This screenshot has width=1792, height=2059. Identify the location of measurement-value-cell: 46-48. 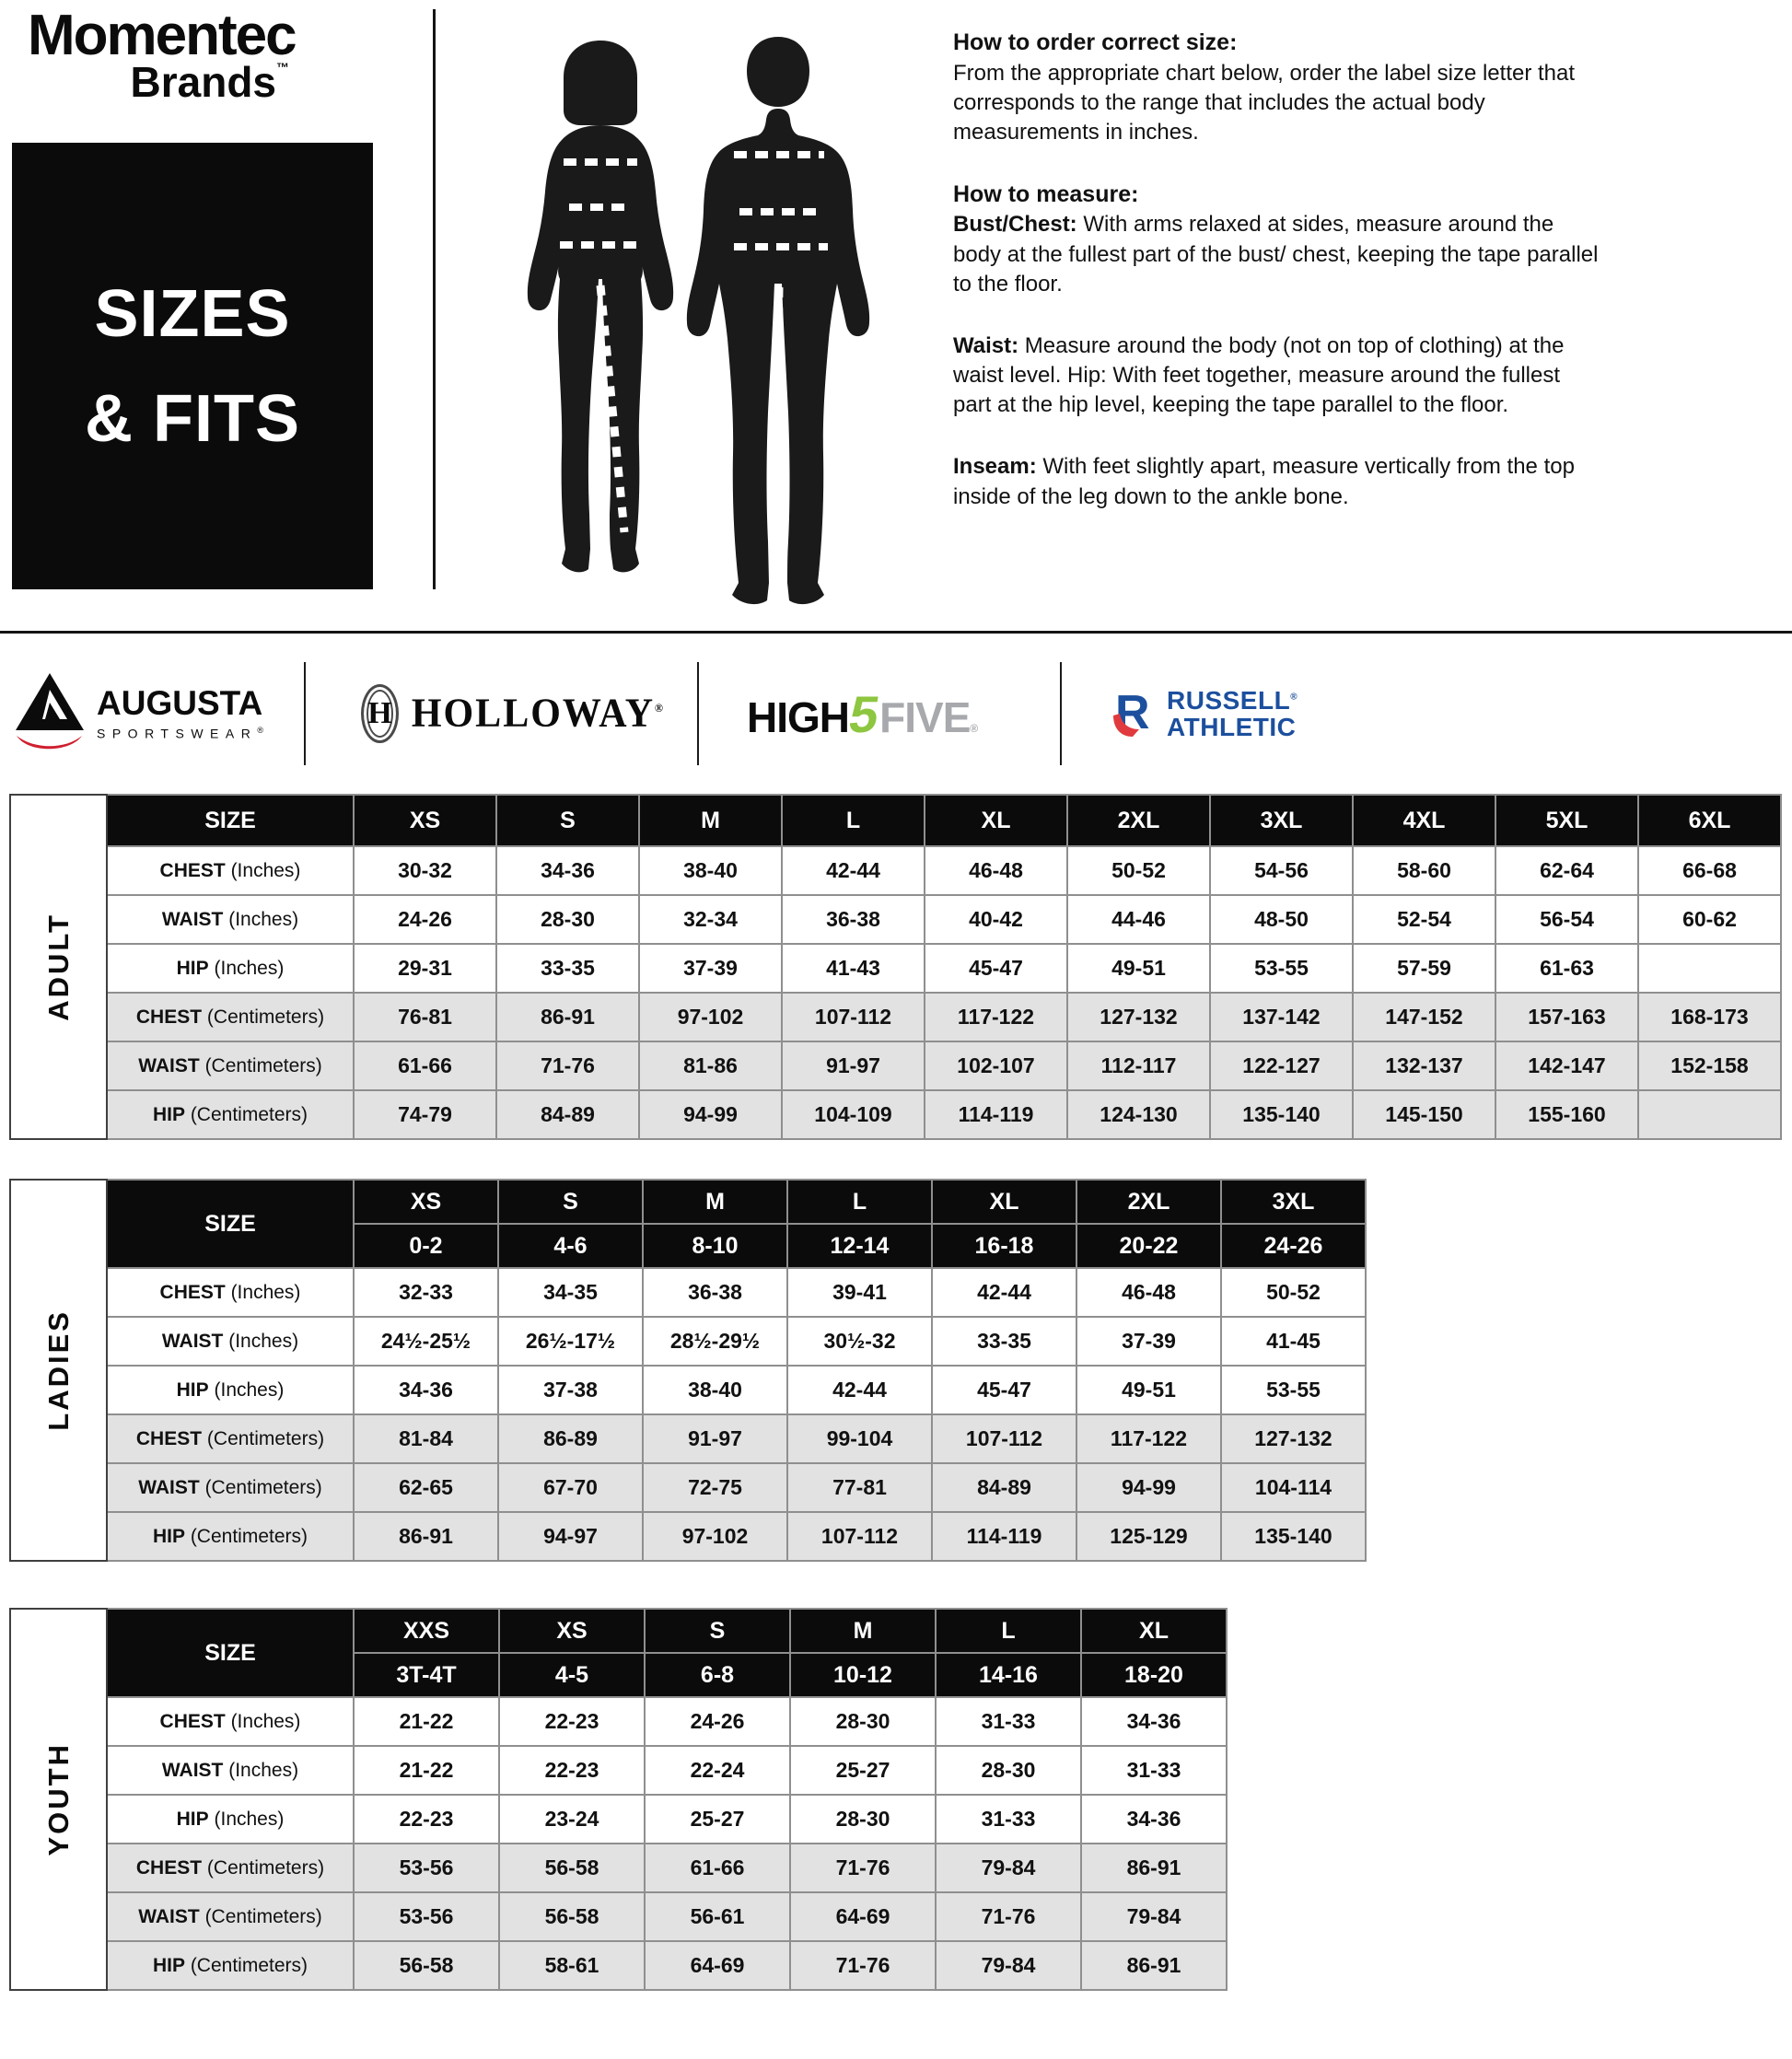
(1149, 1292).